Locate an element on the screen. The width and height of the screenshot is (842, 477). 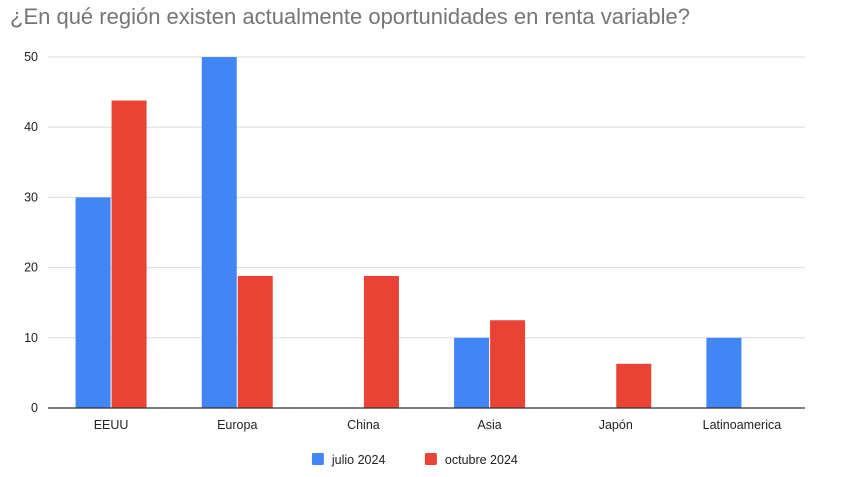
x-axis-ticks: EEUU Europa China Asia Japón Latinoamerica is located at coordinates (438, 425).